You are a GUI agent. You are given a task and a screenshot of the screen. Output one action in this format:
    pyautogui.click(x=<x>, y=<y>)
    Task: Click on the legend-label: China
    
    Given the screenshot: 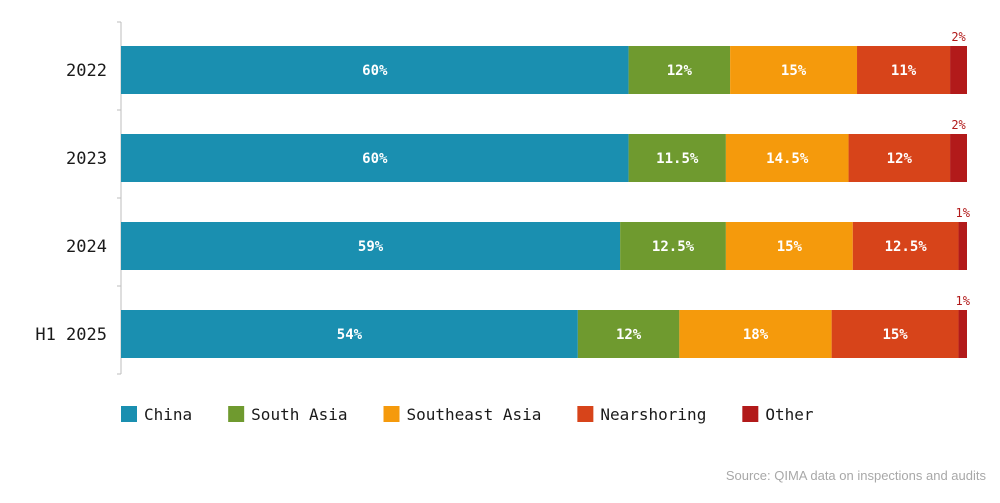 What is the action you would take?
    pyautogui.click(x=168, y=414)
    